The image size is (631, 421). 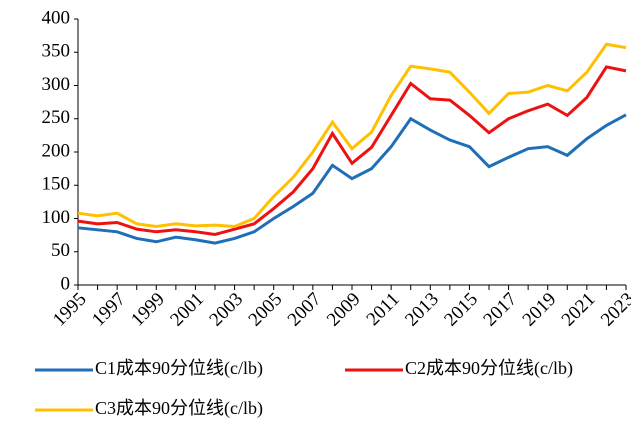 I want to click on legend-label: C2成本90分位线(c/lb), so click(x=489, y=368).